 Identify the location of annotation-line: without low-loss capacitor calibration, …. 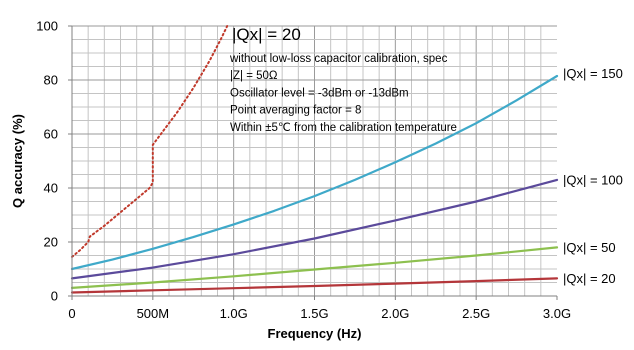
(338, 59).